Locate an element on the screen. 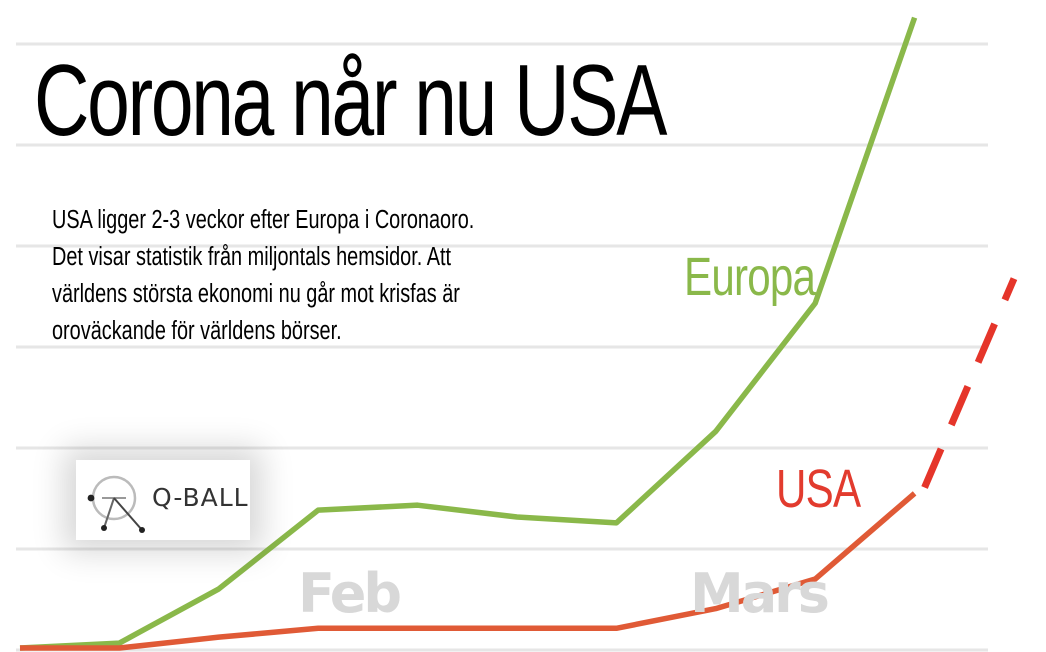 Image resolution: width=1046 pixels, height=652 pixels. q-ball-logo: Q-BALL is located at coordinates (163, 500).